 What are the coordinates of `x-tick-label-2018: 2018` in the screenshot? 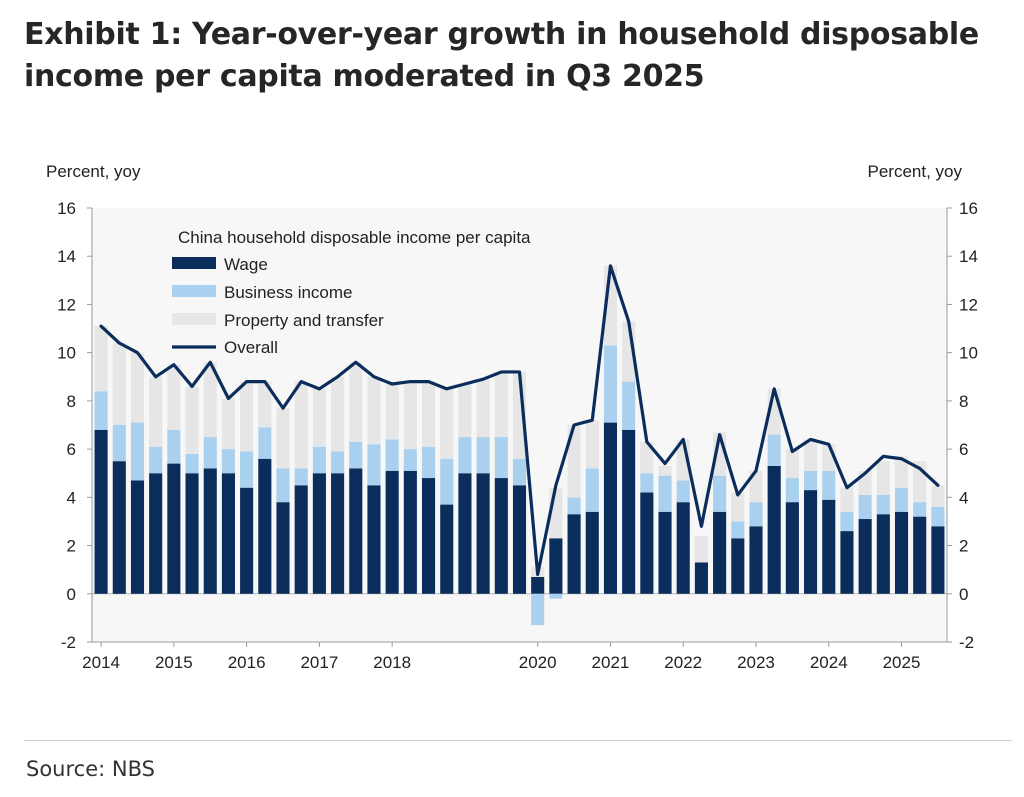 It's located at (392, 662).